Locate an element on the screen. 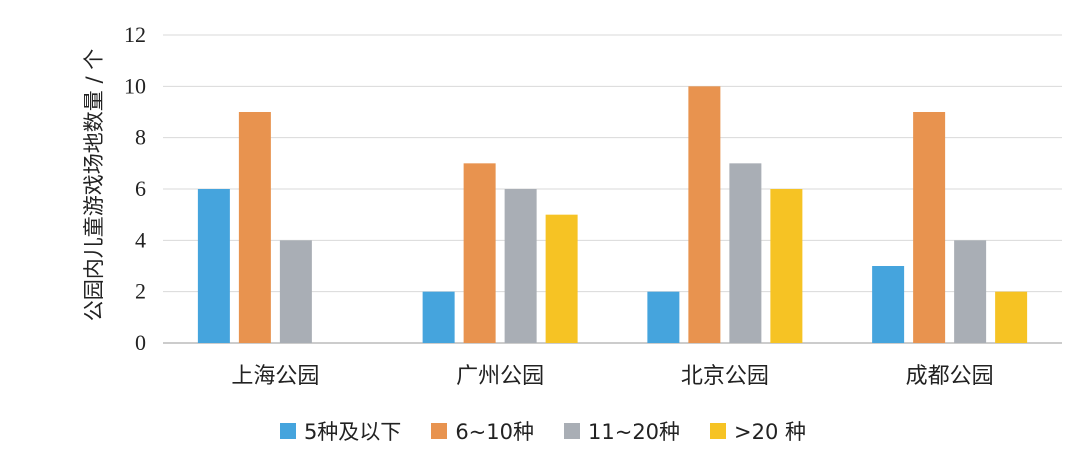  y-tick-label: 8 is located at coordinates (140, 137).